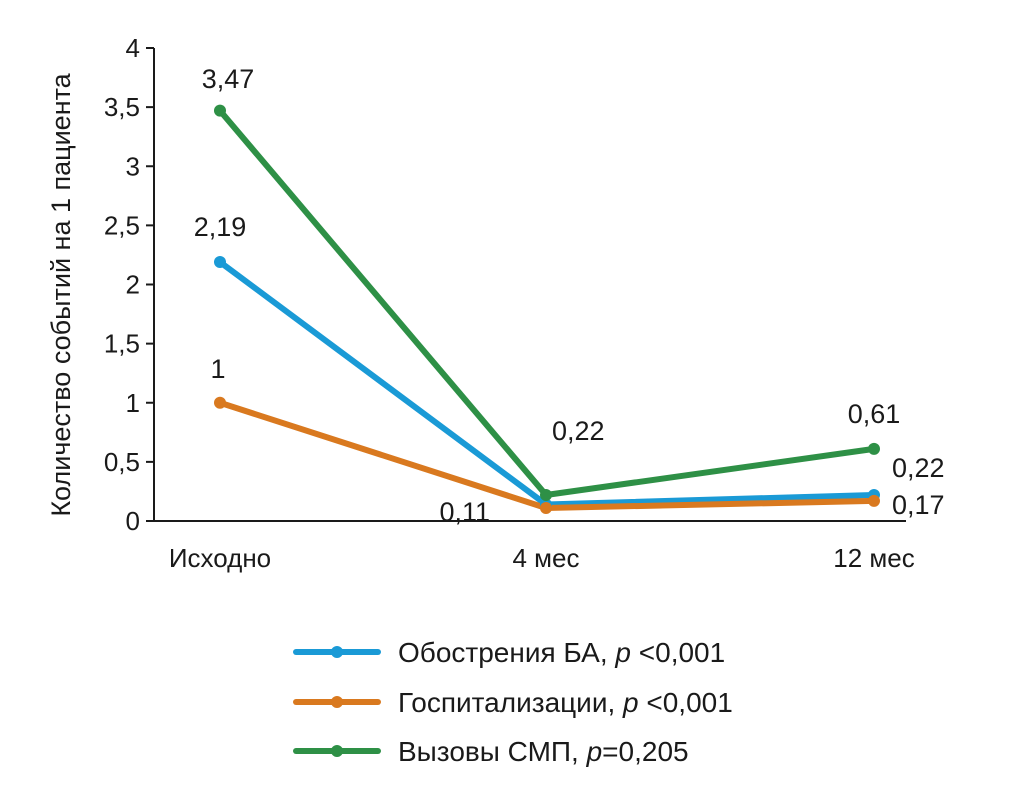  I want to click on legend-label: Госпитализации, p <0,001, so click(565, 702).